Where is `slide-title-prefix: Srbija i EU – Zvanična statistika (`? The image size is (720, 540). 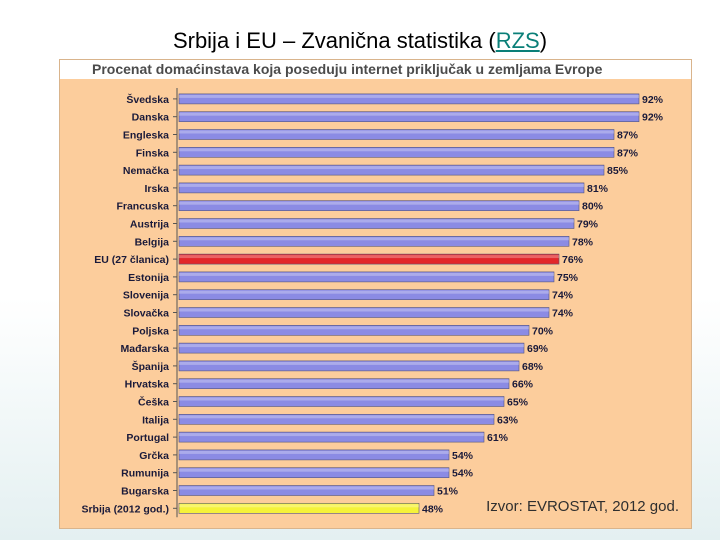
slide-title-prefix: Srbija i EU – Zvanična statistika ( is located at coordinates (334, 40).